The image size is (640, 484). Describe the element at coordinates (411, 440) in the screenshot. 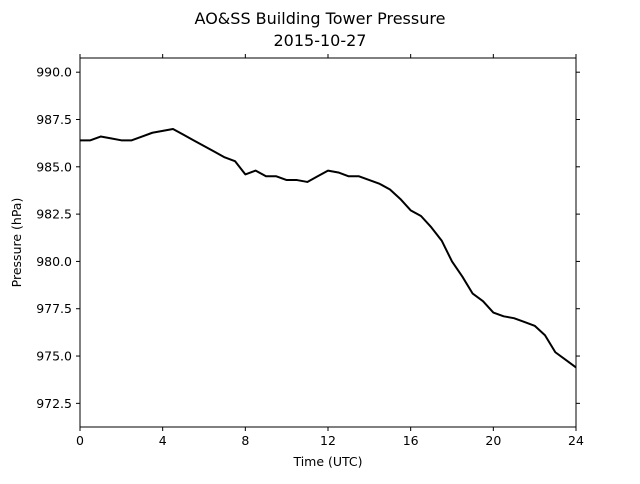

I see `x-tick-label: 16` at that location.